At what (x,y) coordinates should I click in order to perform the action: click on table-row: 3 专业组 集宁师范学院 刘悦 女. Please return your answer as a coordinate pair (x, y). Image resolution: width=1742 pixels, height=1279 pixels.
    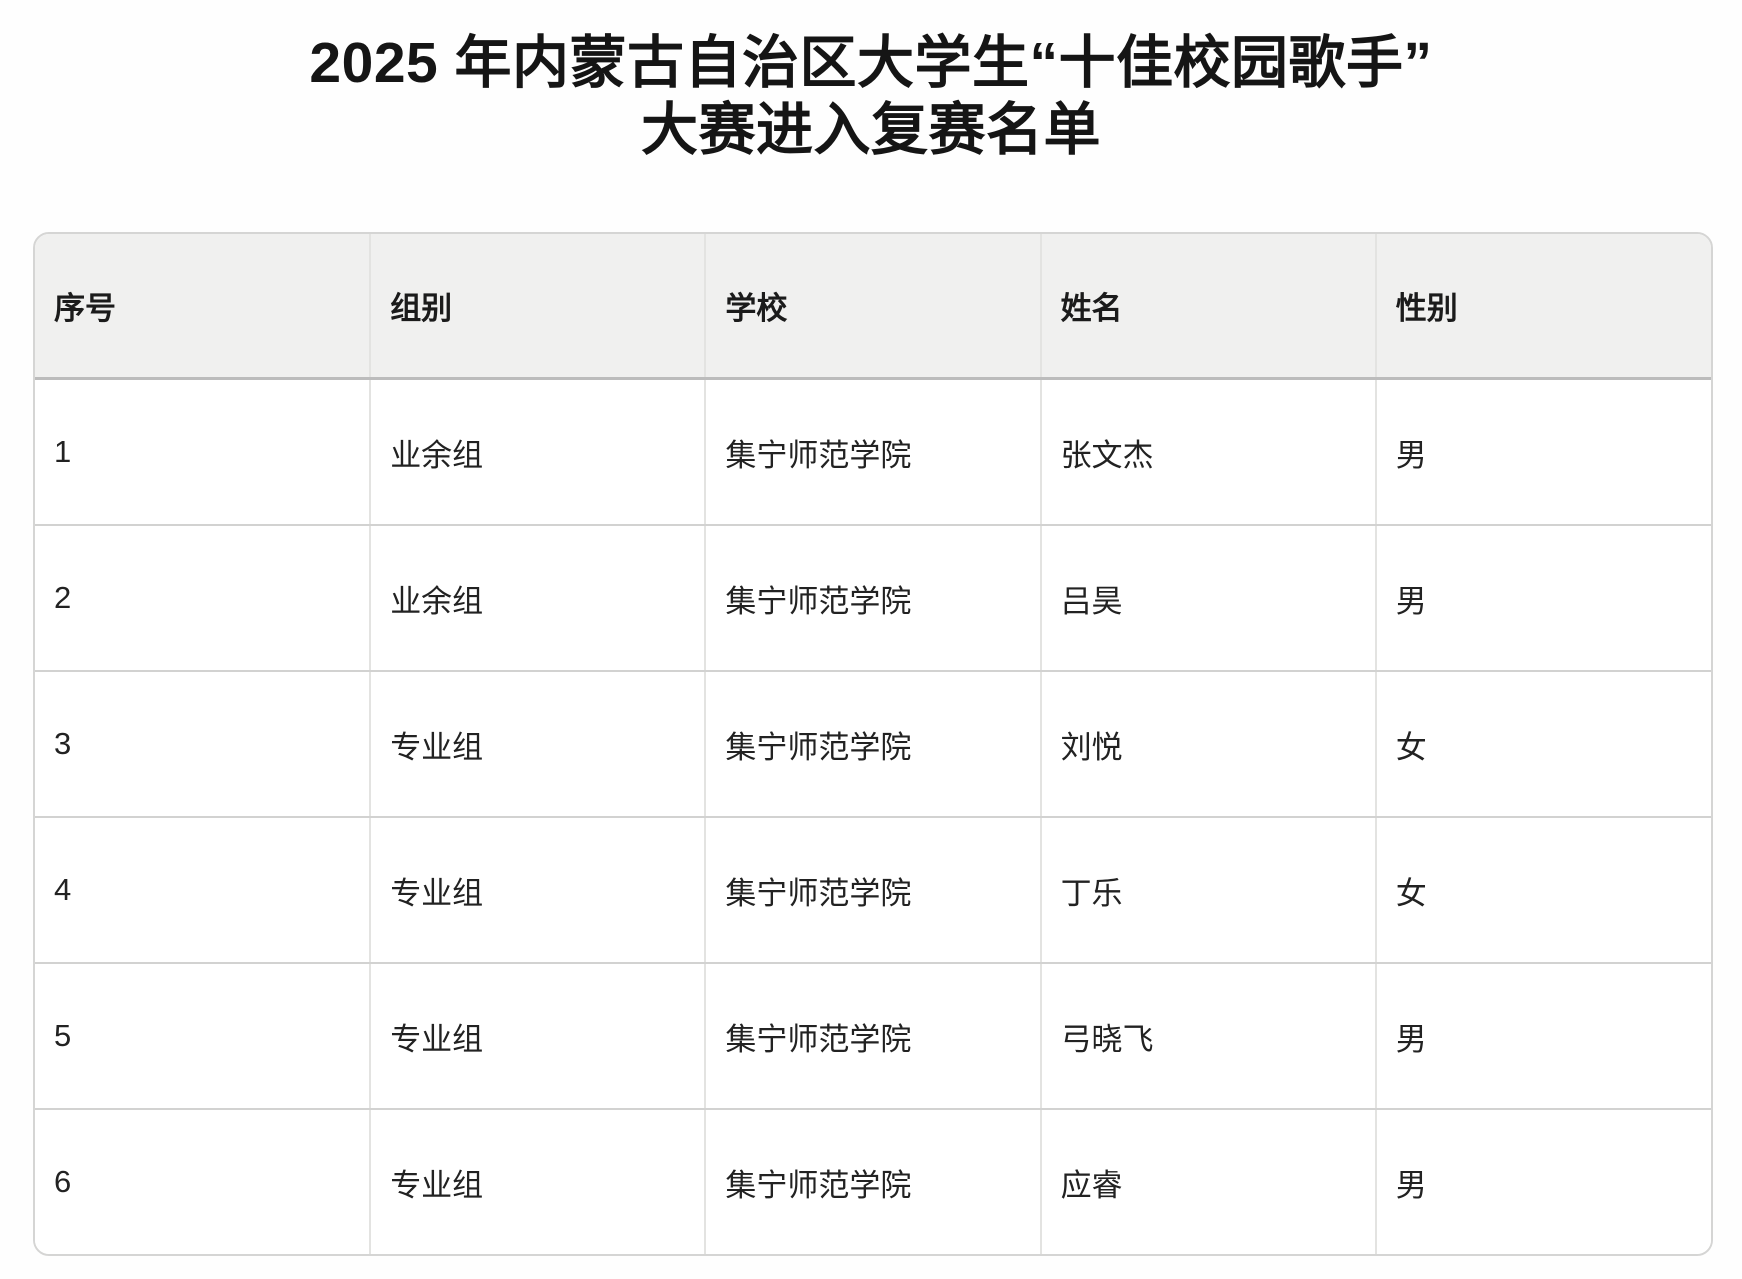
    Looking at the image, I should click on (873, 744).